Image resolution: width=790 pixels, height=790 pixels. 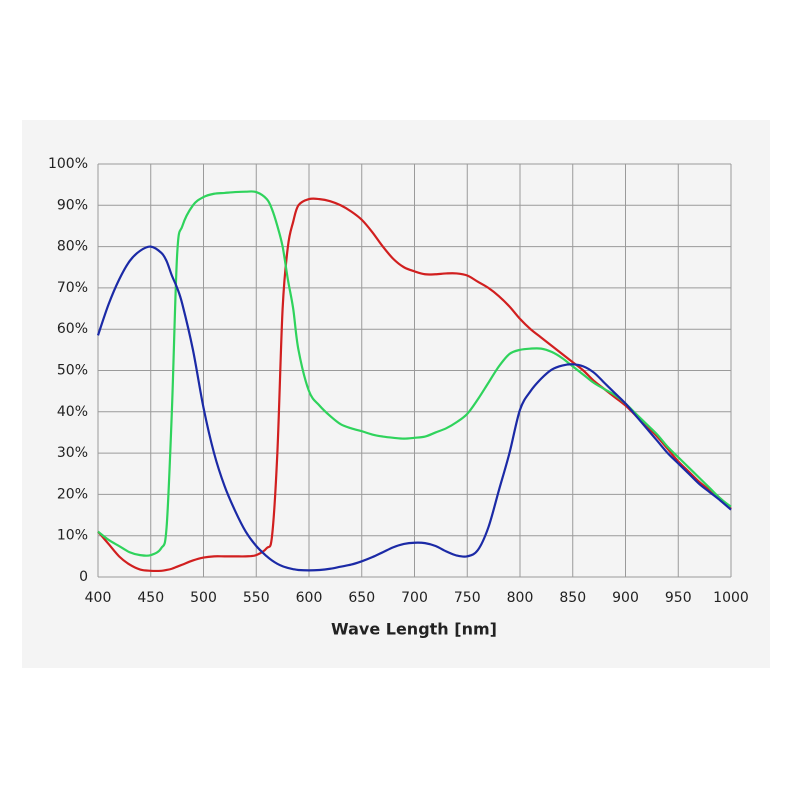 I want to click on x-tick-label: 1000, so click(x=731, y=598).